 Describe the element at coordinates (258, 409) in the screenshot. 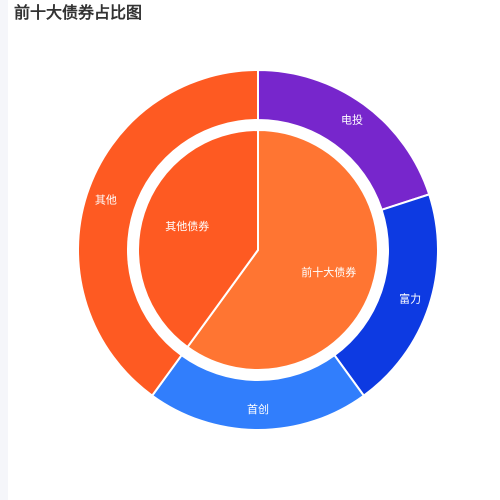

I see `outer-slice-label-2: 首创` at that location.